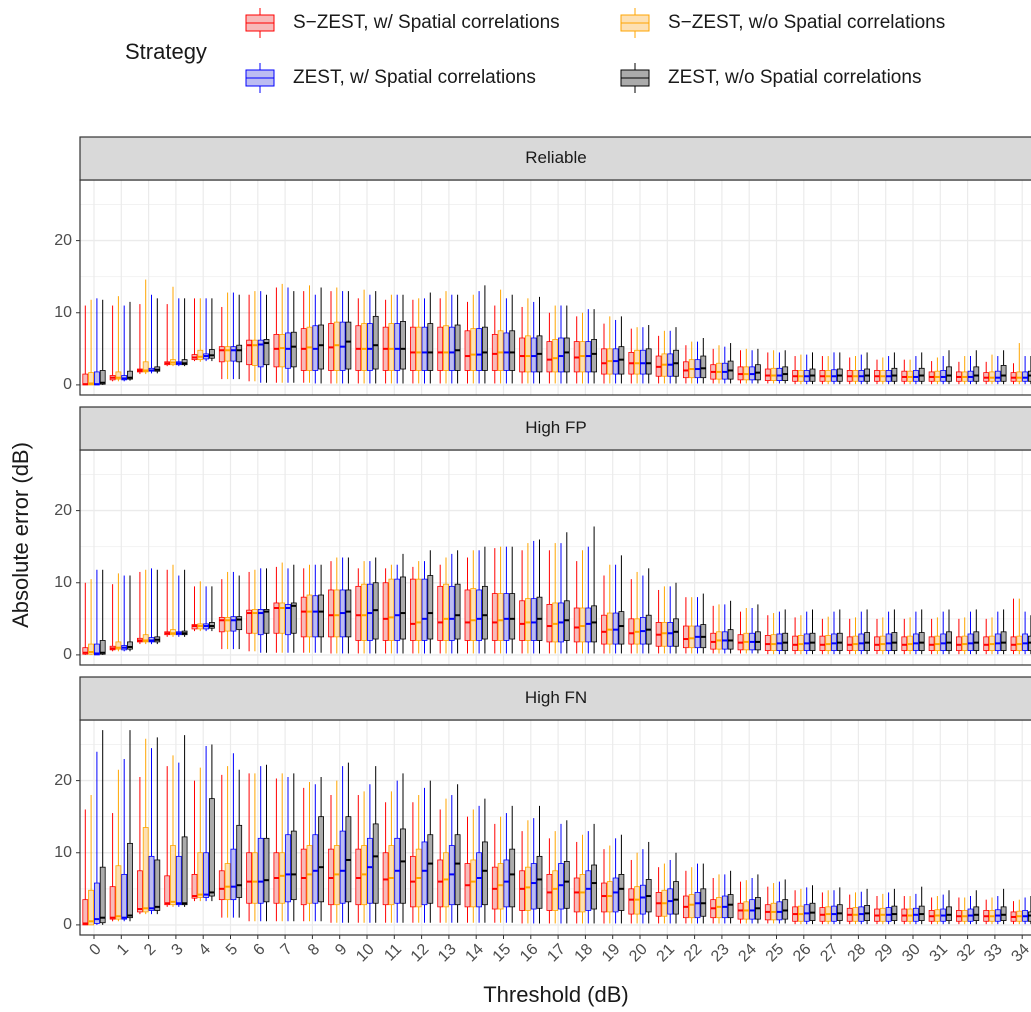  I want to click on legend-label: S−ZEST, w/o Spatial correlations, so click(806, 22).